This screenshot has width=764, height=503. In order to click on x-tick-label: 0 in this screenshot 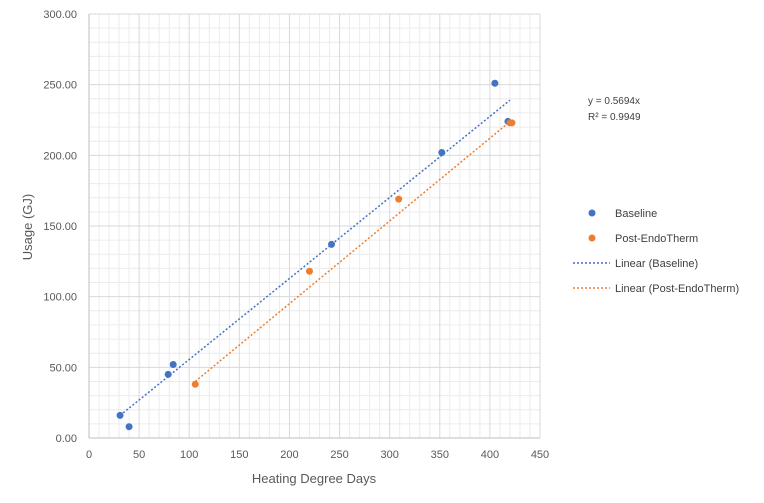, I will do `click(89, 455)`.